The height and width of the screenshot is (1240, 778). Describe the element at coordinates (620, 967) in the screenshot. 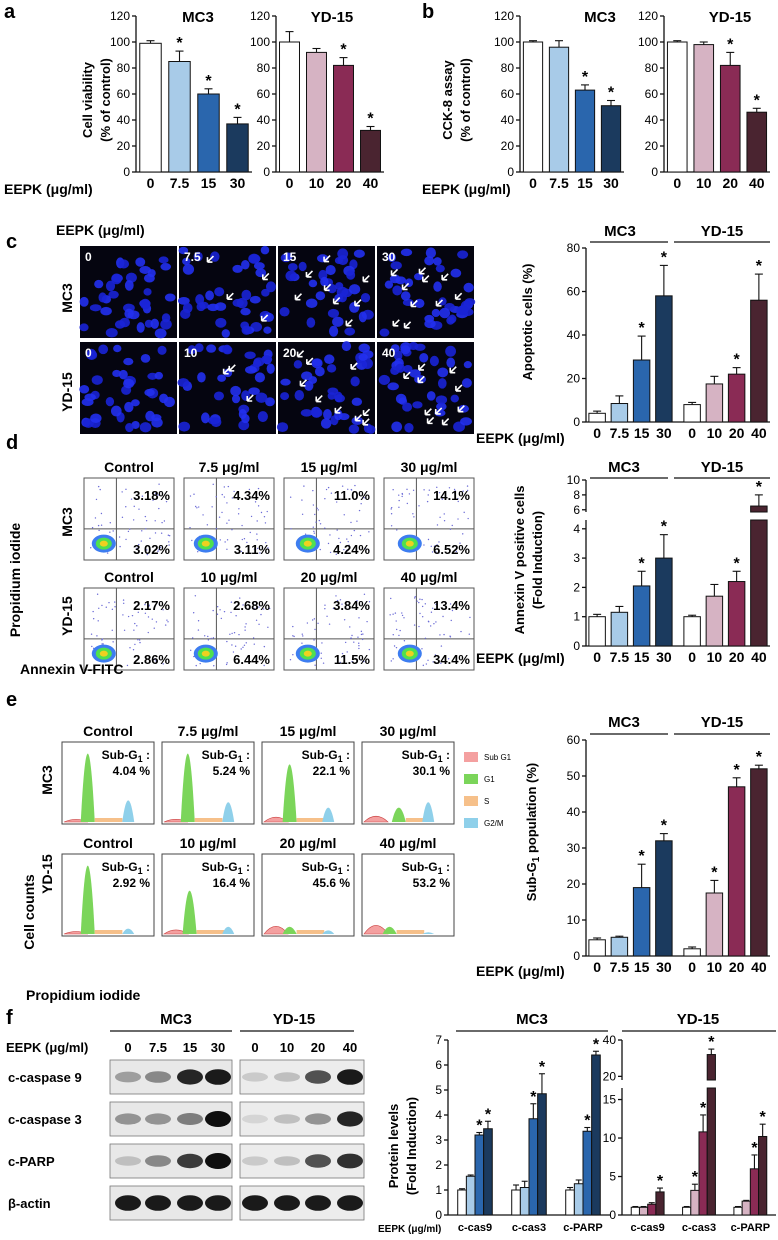

I see `x-tick-label: 7.5` at that location.